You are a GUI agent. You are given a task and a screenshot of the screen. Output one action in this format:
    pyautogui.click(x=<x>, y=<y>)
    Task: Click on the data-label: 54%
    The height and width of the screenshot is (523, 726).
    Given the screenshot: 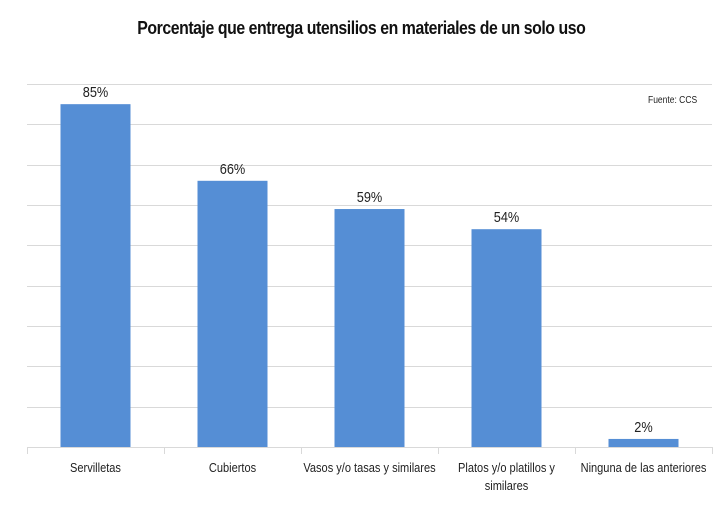 What is the action you would take?
    pyautogui.click(x=507, y=216)
    